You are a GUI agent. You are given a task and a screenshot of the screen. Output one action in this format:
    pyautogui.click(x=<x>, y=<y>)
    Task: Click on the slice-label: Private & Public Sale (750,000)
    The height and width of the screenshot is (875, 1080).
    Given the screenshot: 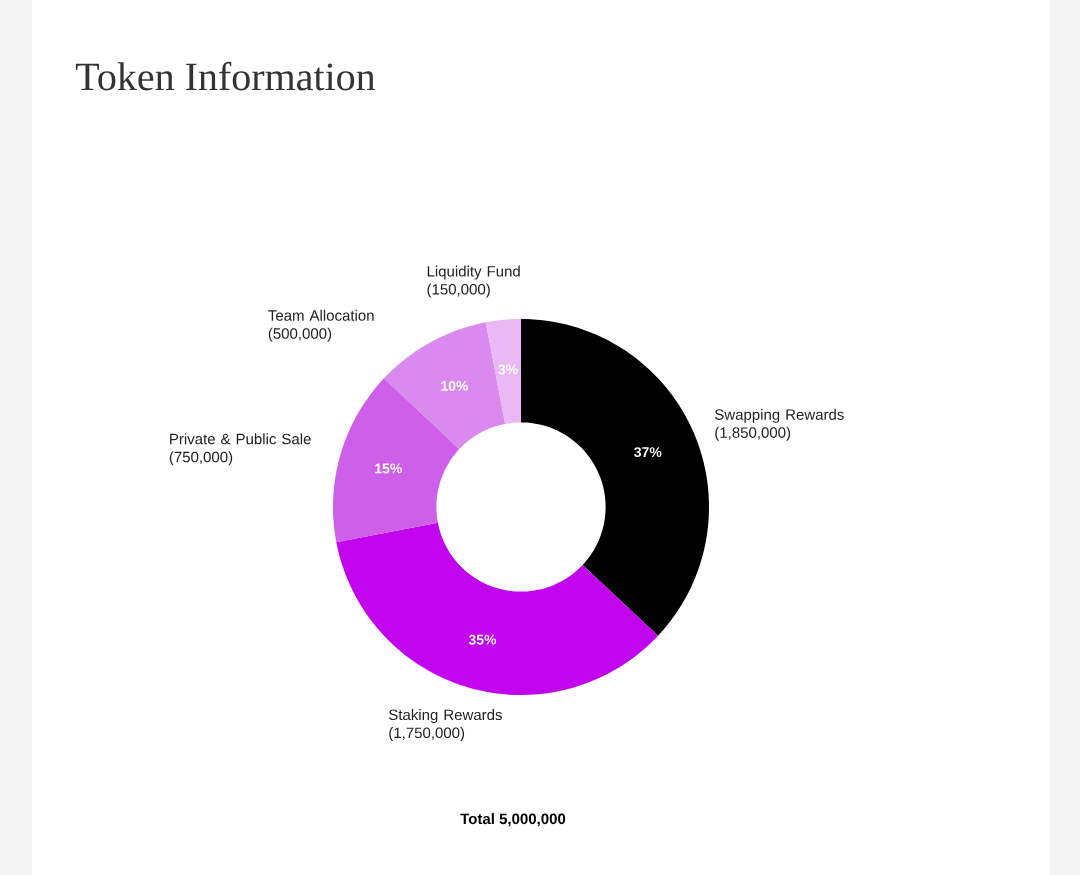 What is the action you would take?
    pyautogui.click(x=240, y=449)
    